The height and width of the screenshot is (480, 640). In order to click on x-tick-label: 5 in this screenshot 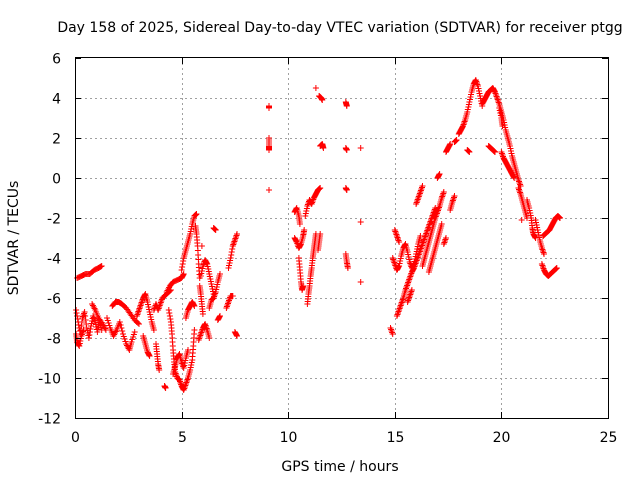, I will do `click(182, 438)`.